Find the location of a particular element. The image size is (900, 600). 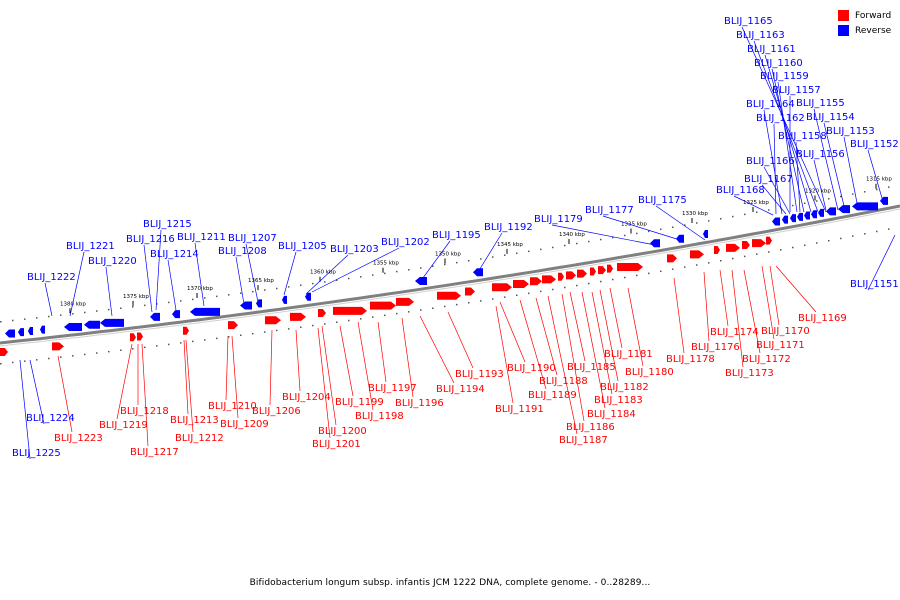

gene-label: BLIJ_1173 is located at coordinates (749, 373).